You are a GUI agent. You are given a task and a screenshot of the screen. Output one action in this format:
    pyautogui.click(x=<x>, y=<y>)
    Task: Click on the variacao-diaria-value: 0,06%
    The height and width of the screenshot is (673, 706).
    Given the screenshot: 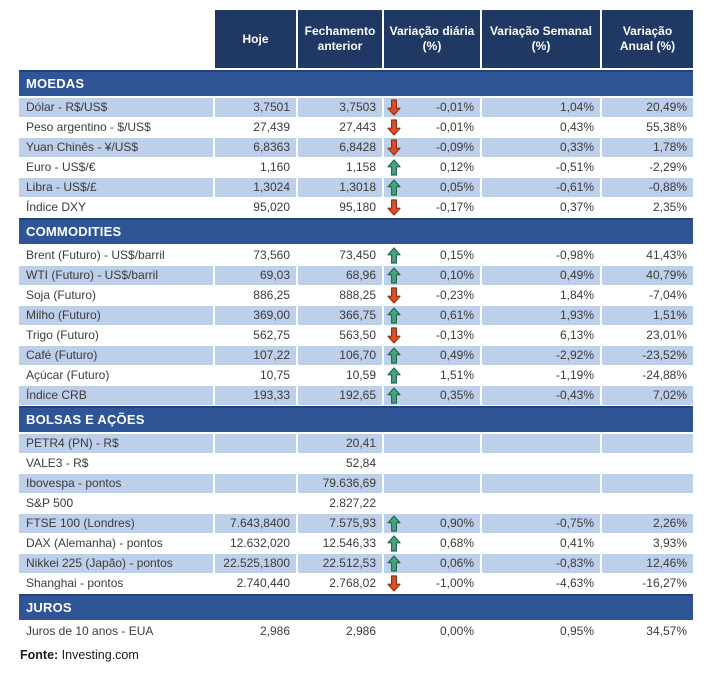 What is the action you would take?
    pyautogui.click(x=456, y=563)
    